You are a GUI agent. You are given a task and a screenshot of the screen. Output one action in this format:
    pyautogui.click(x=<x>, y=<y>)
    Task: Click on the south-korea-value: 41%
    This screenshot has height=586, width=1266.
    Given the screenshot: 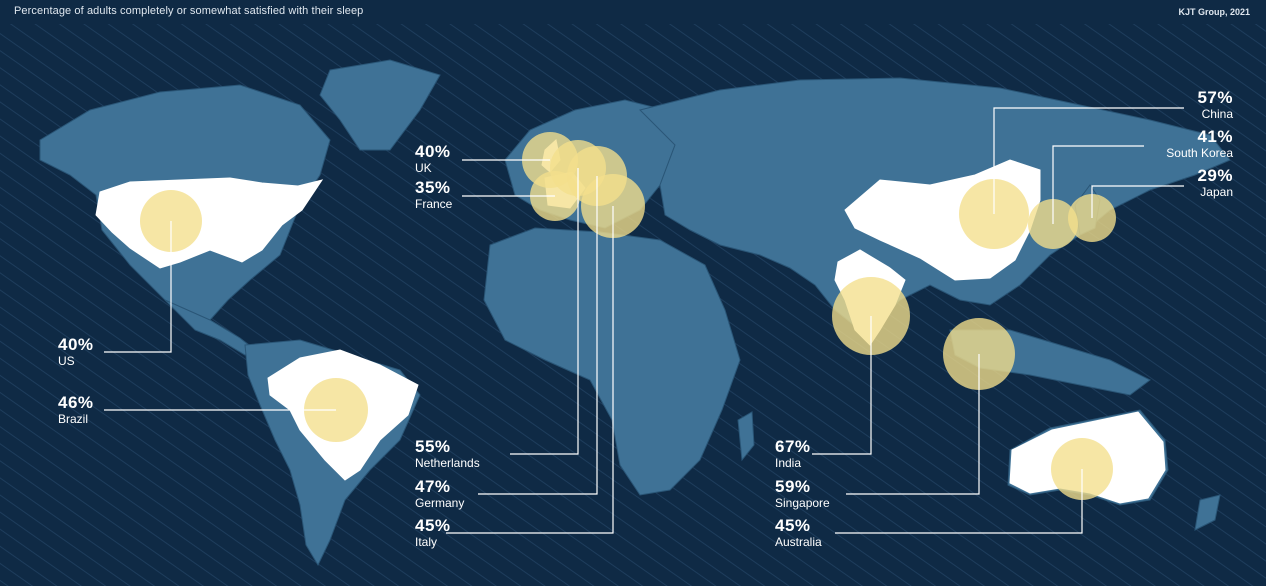 What is the action you would take?
    pyautogui.click(x=1215, y=136)
    